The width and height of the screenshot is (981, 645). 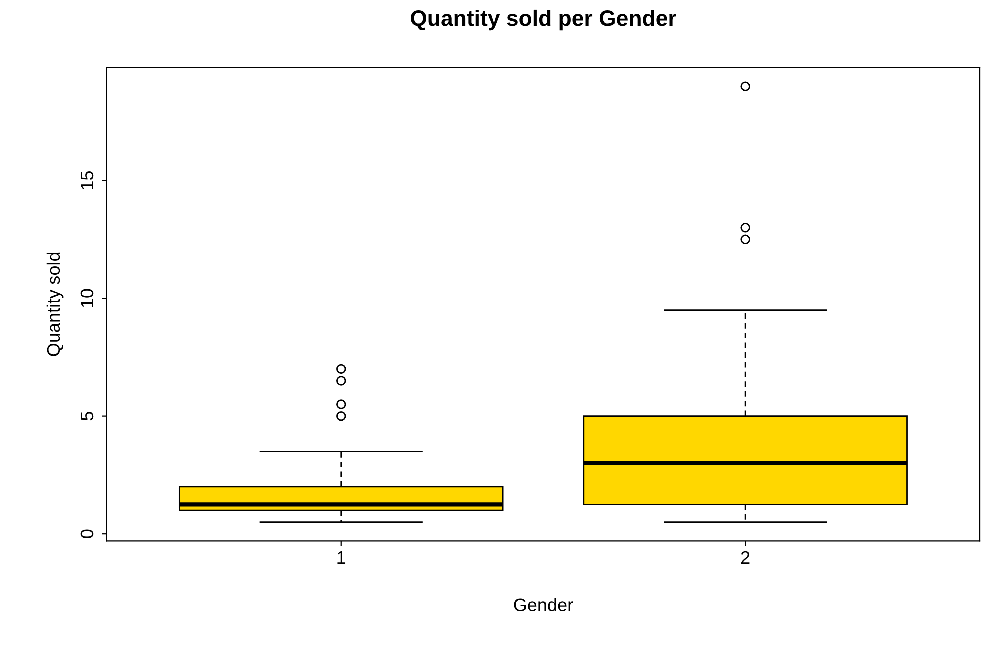 I want to click on y-tick-label: 0, so click(x=87, y=534).